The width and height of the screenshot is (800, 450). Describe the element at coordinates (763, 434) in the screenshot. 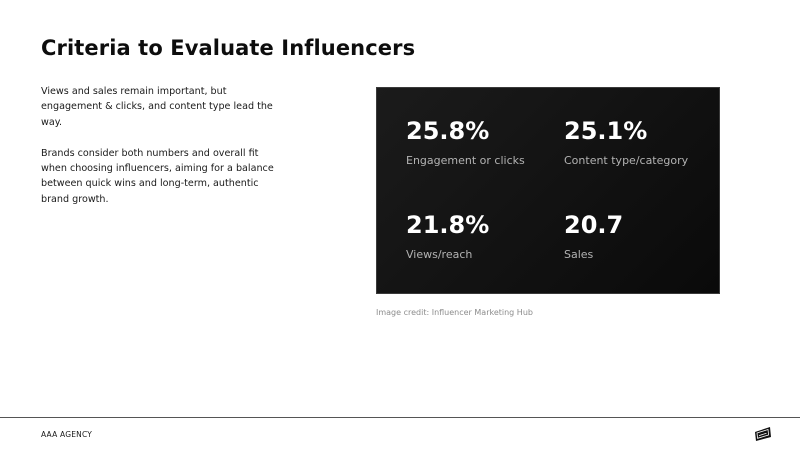

I see `agency-logo-icon` at that location.